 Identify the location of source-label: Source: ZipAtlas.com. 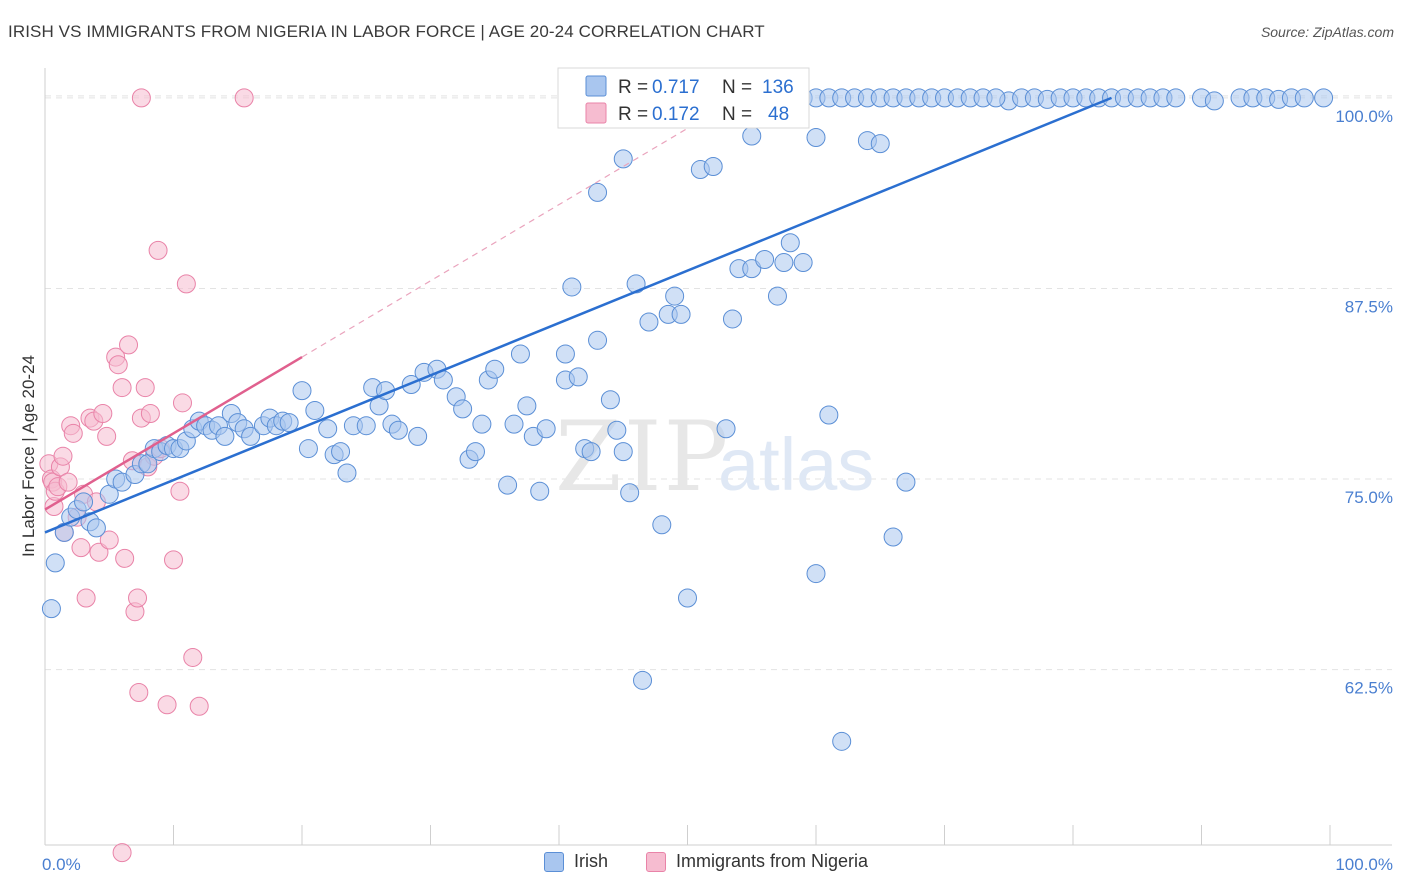
(1327, 32).